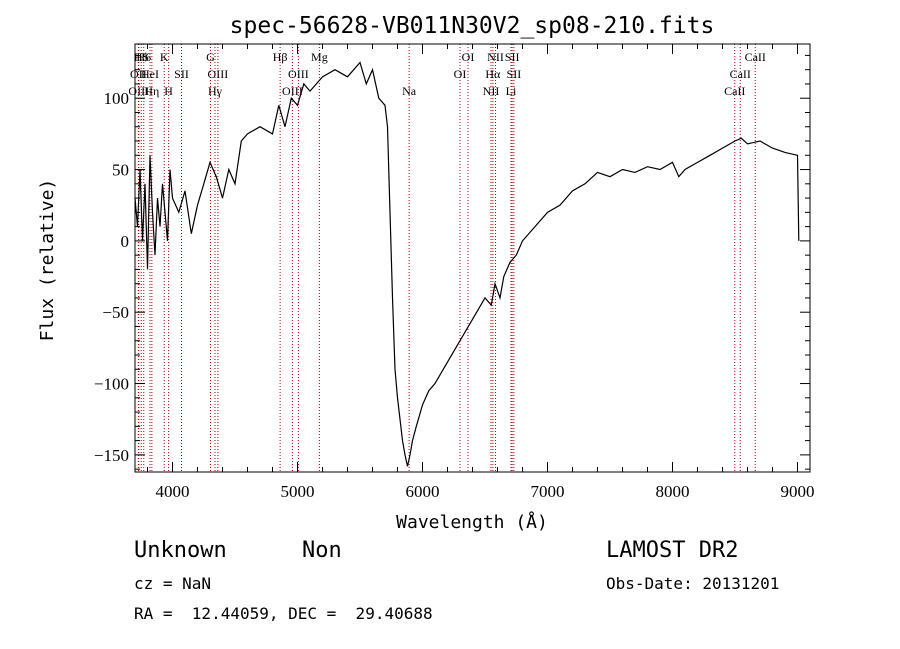  What do you see at coordinates (548, 491) in the screenshot?
I see `x-tick-label-3: 7000` at bounding box center [548, 491].